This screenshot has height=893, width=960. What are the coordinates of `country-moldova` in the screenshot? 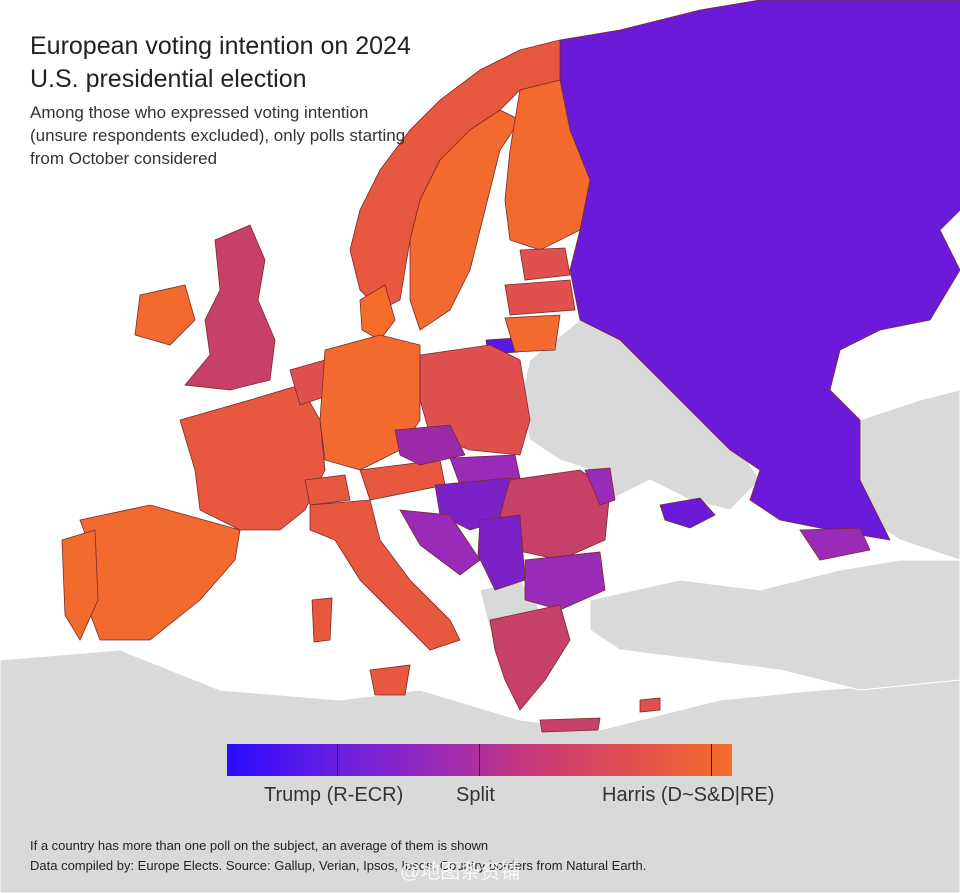 It's located at (600, 486).